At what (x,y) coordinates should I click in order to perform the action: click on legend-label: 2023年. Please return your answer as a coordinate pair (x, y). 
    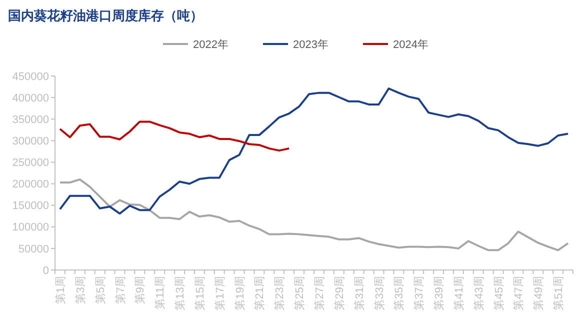
    Looking at the image, I should click on (310, 45).